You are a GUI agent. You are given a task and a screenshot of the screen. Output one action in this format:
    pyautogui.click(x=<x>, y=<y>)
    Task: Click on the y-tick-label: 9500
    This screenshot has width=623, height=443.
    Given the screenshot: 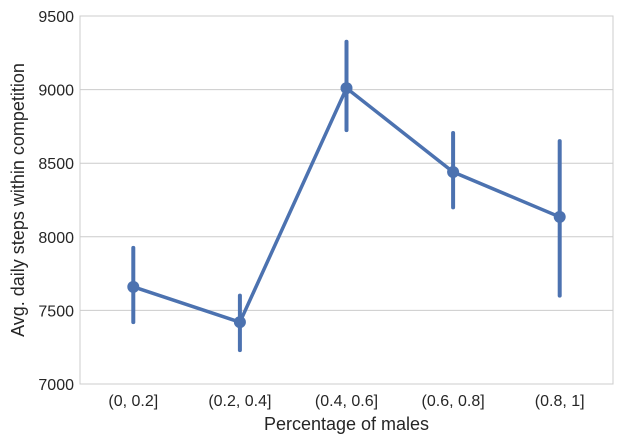 What is the action you would take?
    pyautogui.click(x=56, y=17)
    